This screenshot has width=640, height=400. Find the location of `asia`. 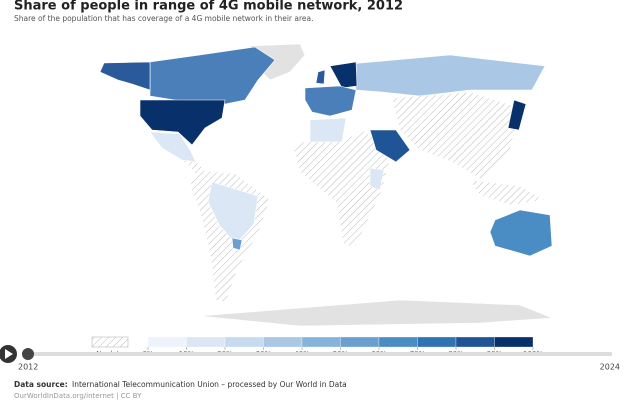

asia is located at coordinates (456, 136).